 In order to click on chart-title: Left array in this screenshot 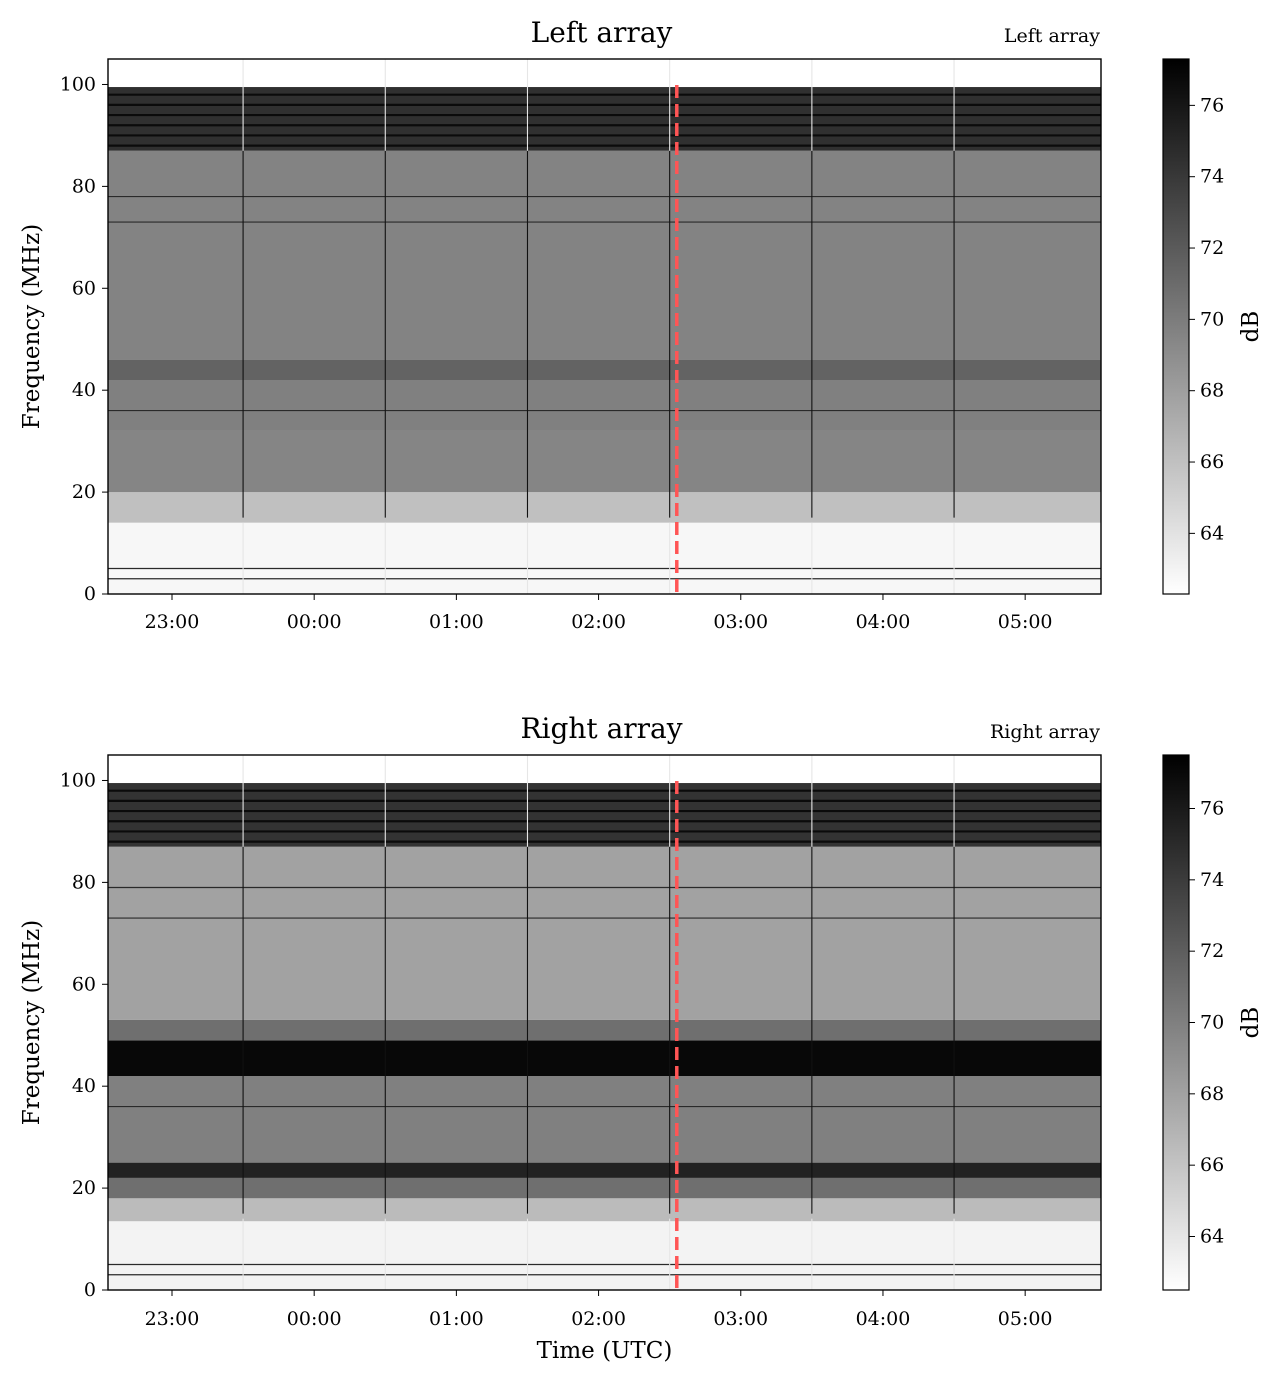, I will do `click(602, 32)`.